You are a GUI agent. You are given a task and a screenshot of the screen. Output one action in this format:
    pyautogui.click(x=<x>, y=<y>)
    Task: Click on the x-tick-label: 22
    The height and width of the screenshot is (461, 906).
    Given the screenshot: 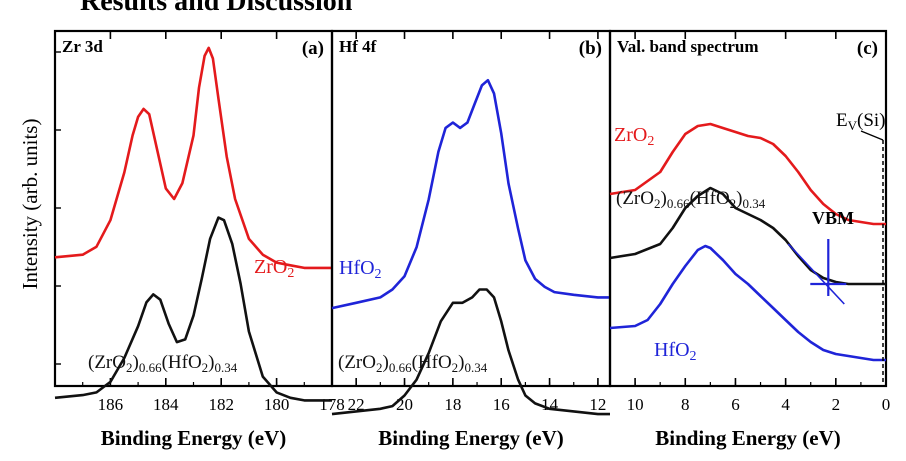 What is the action you would take?
    pyautogui.click(x=356, y=404)
    